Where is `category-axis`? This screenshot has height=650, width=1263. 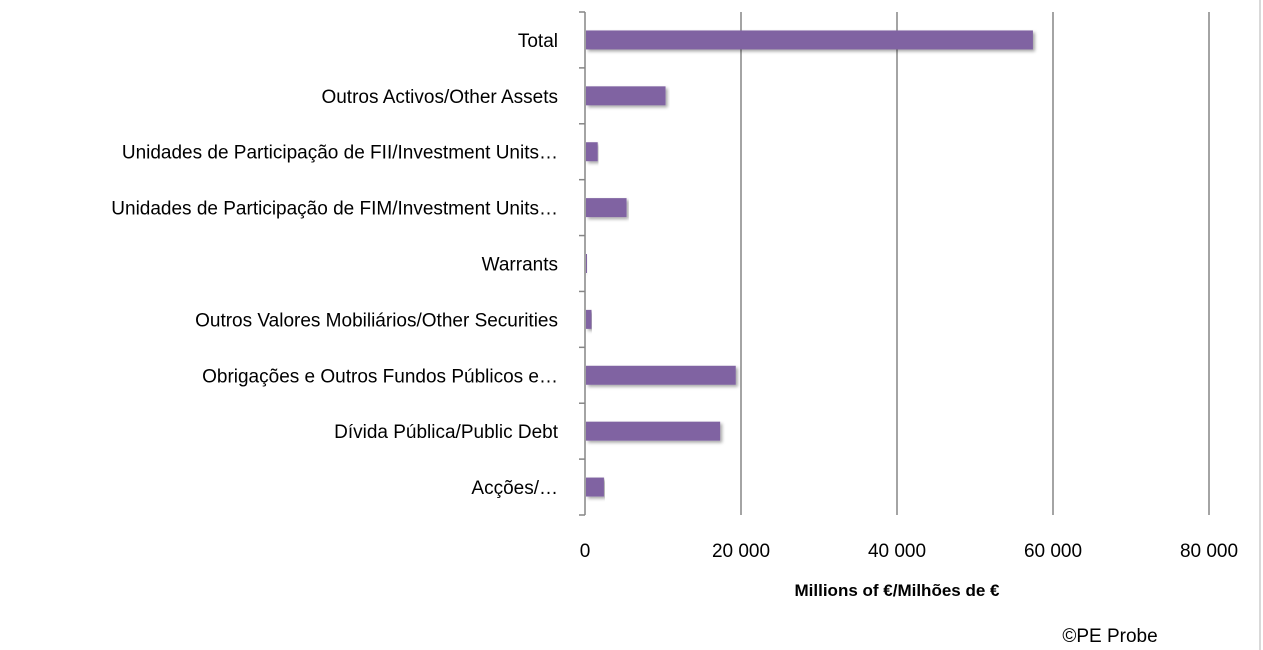
category-axis is located at coordinates (582, 263).